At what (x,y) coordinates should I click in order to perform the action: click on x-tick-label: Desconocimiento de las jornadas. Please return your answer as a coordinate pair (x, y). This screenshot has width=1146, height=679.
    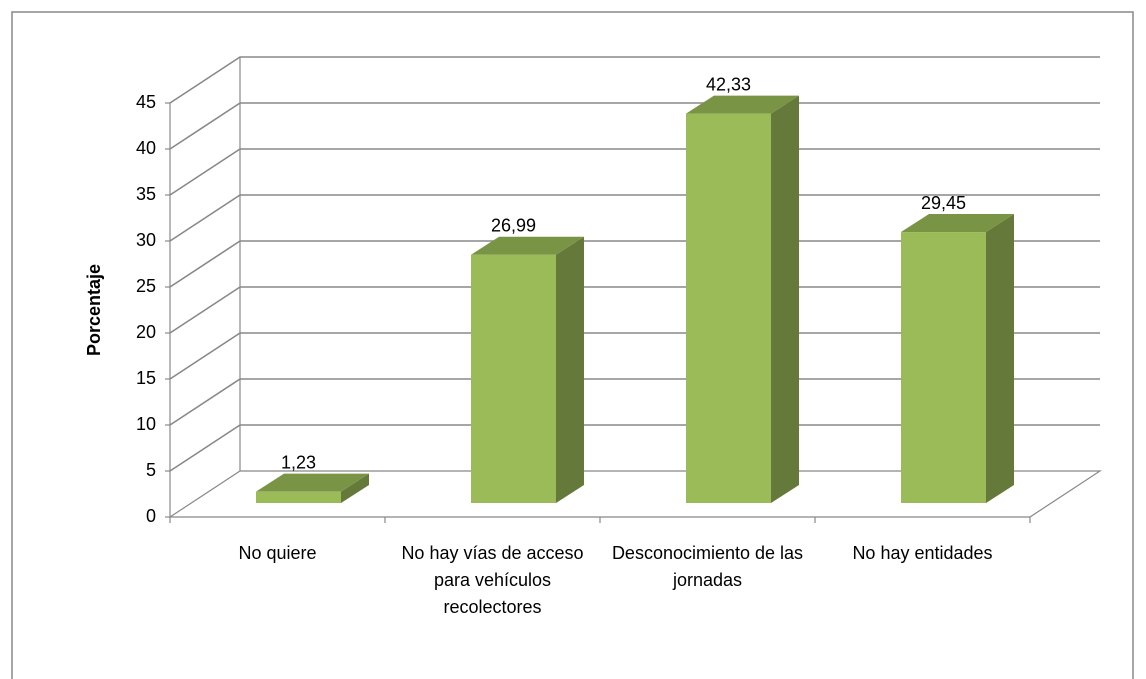
    Looking at the image, I should click on (707, 566).